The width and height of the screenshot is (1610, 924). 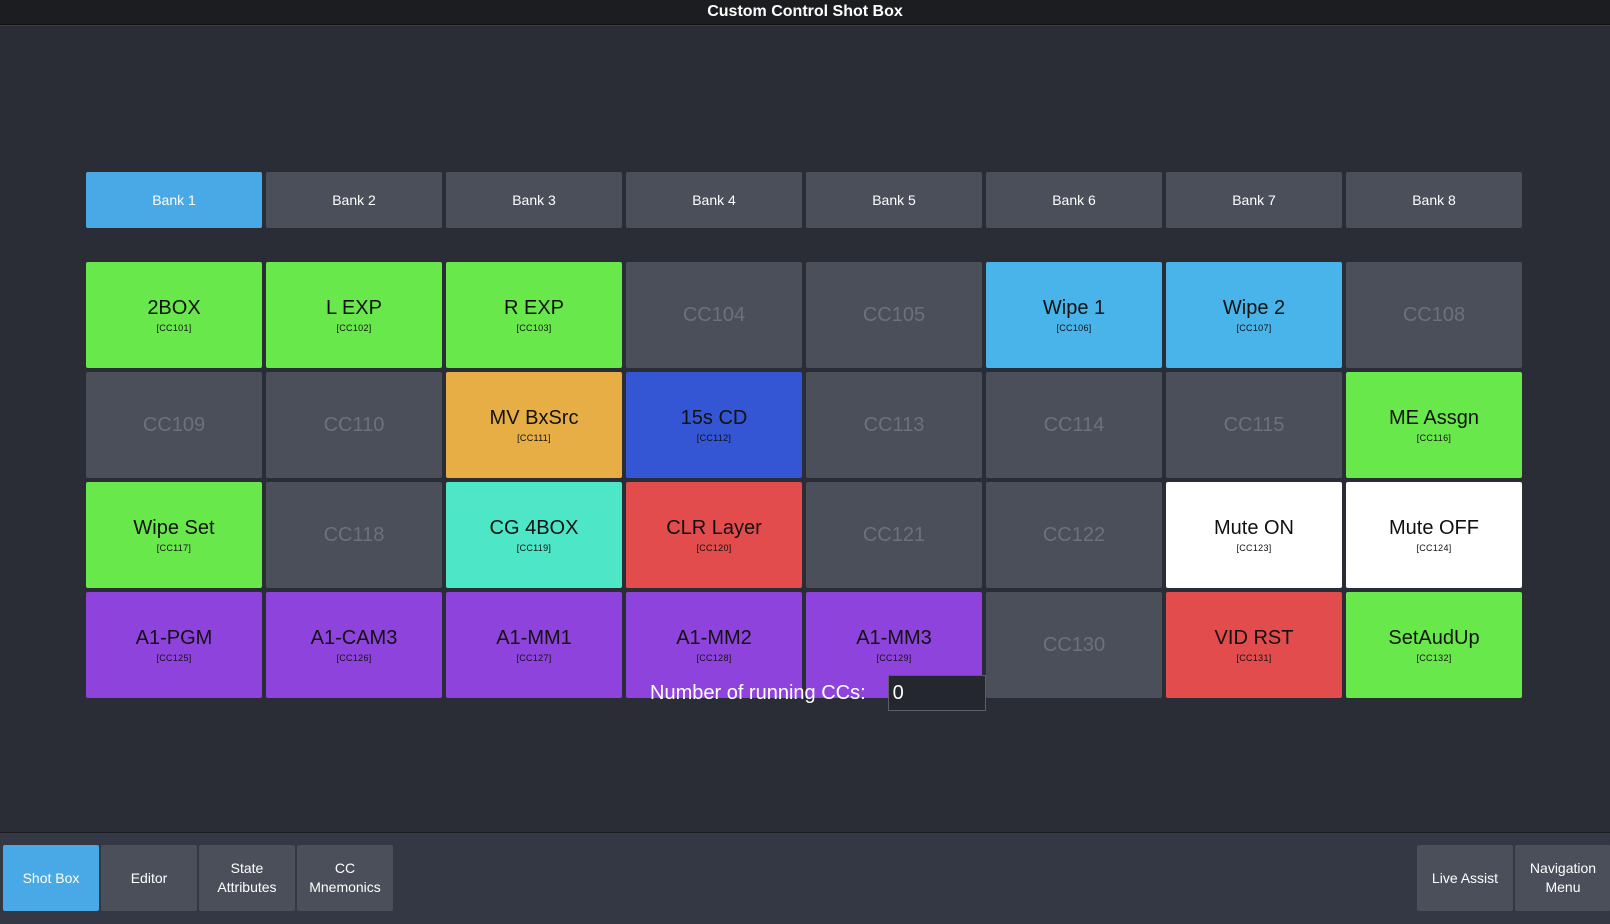 What do you see at coordinates (174, 200) in the screenshot?
I see `bank-1-button: Bank 1` at bounding box center [174, 200].